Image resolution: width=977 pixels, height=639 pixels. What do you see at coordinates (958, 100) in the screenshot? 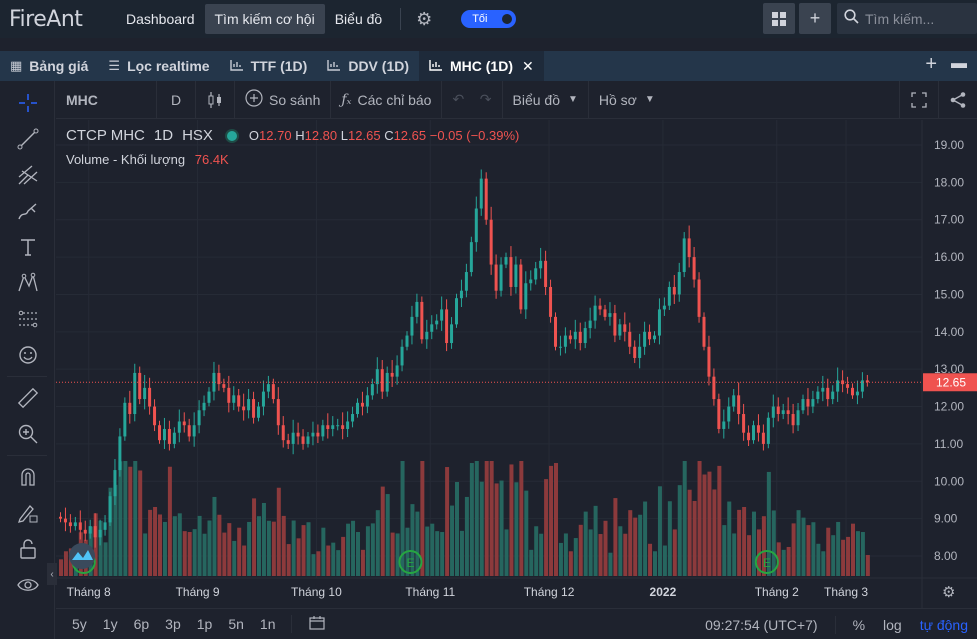
I see `share-button` at bounding box center [958, 100].